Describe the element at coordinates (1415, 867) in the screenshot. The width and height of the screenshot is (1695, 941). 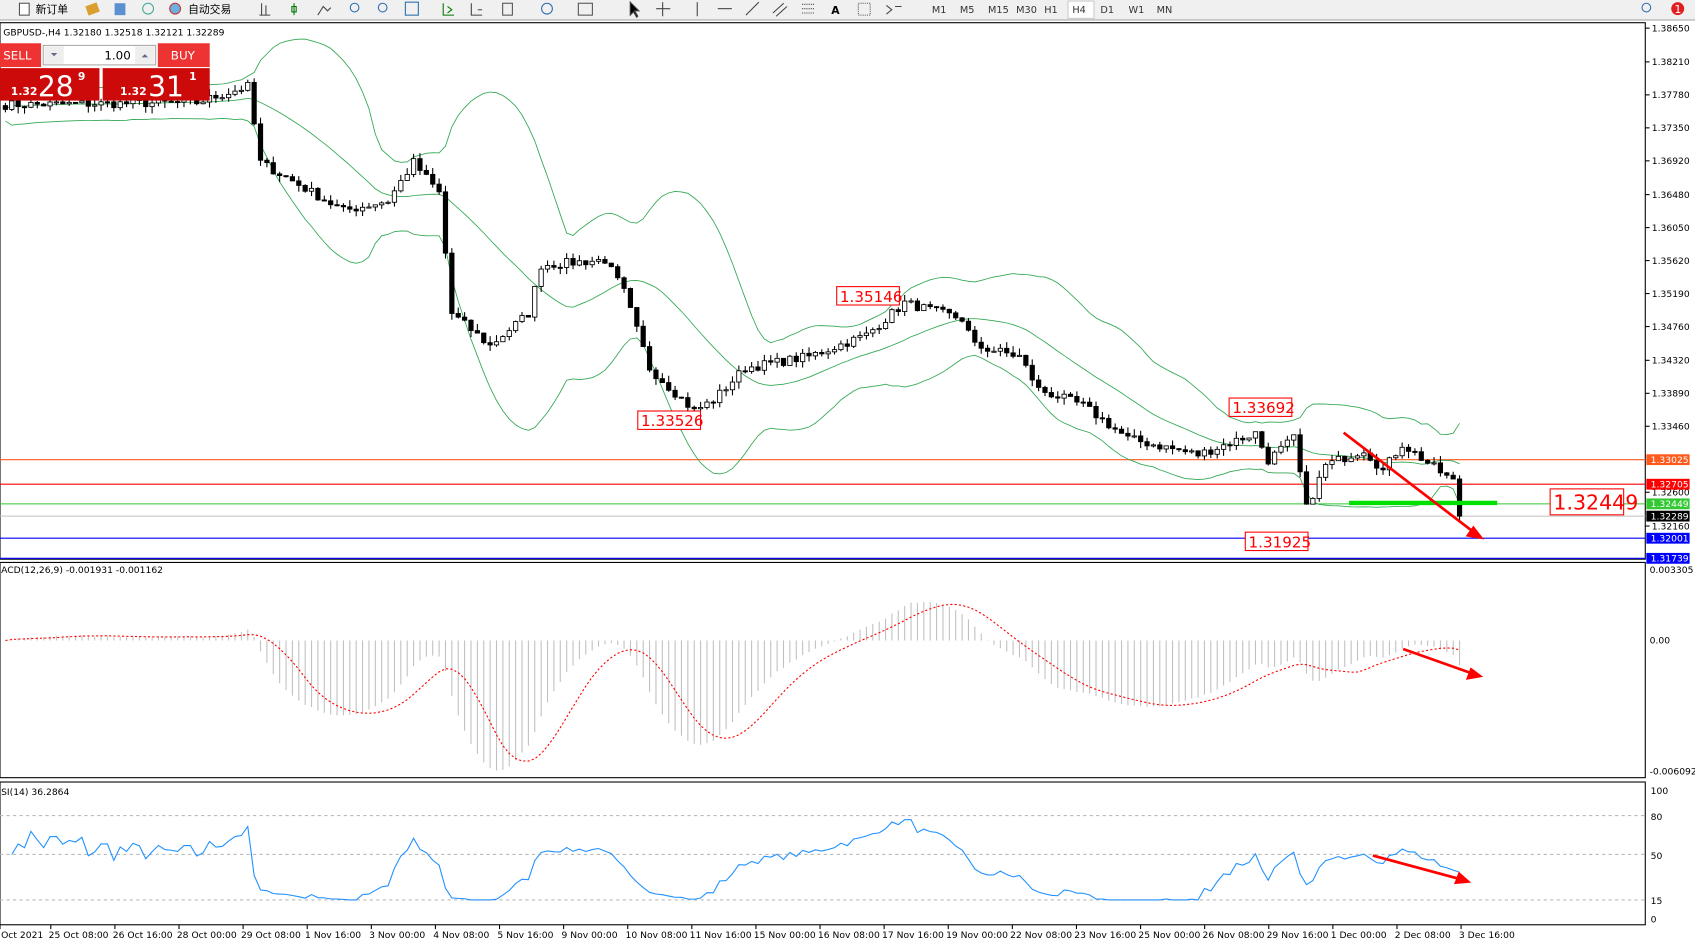
I see `arrow-rsi` at that location.